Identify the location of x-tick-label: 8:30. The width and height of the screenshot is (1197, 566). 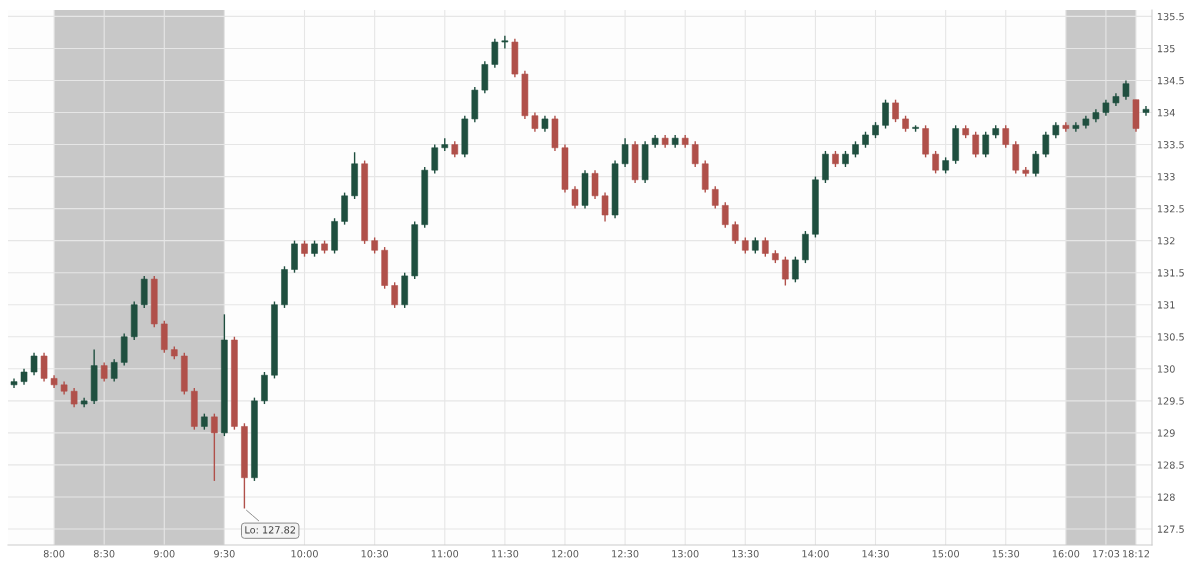
(104, 554).